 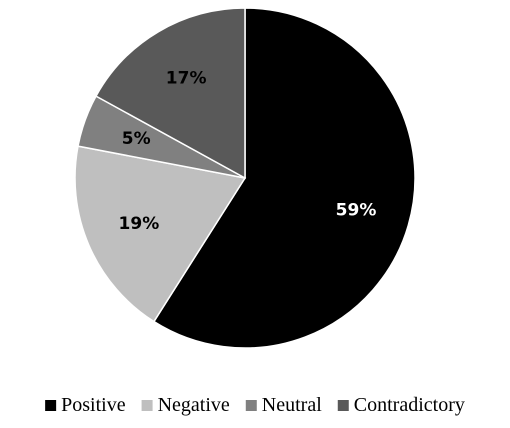 What do you see at coordinates (170, 93) in the screenshot?
I see `pie-slice-contradictory` at bounding box center [170, 93].